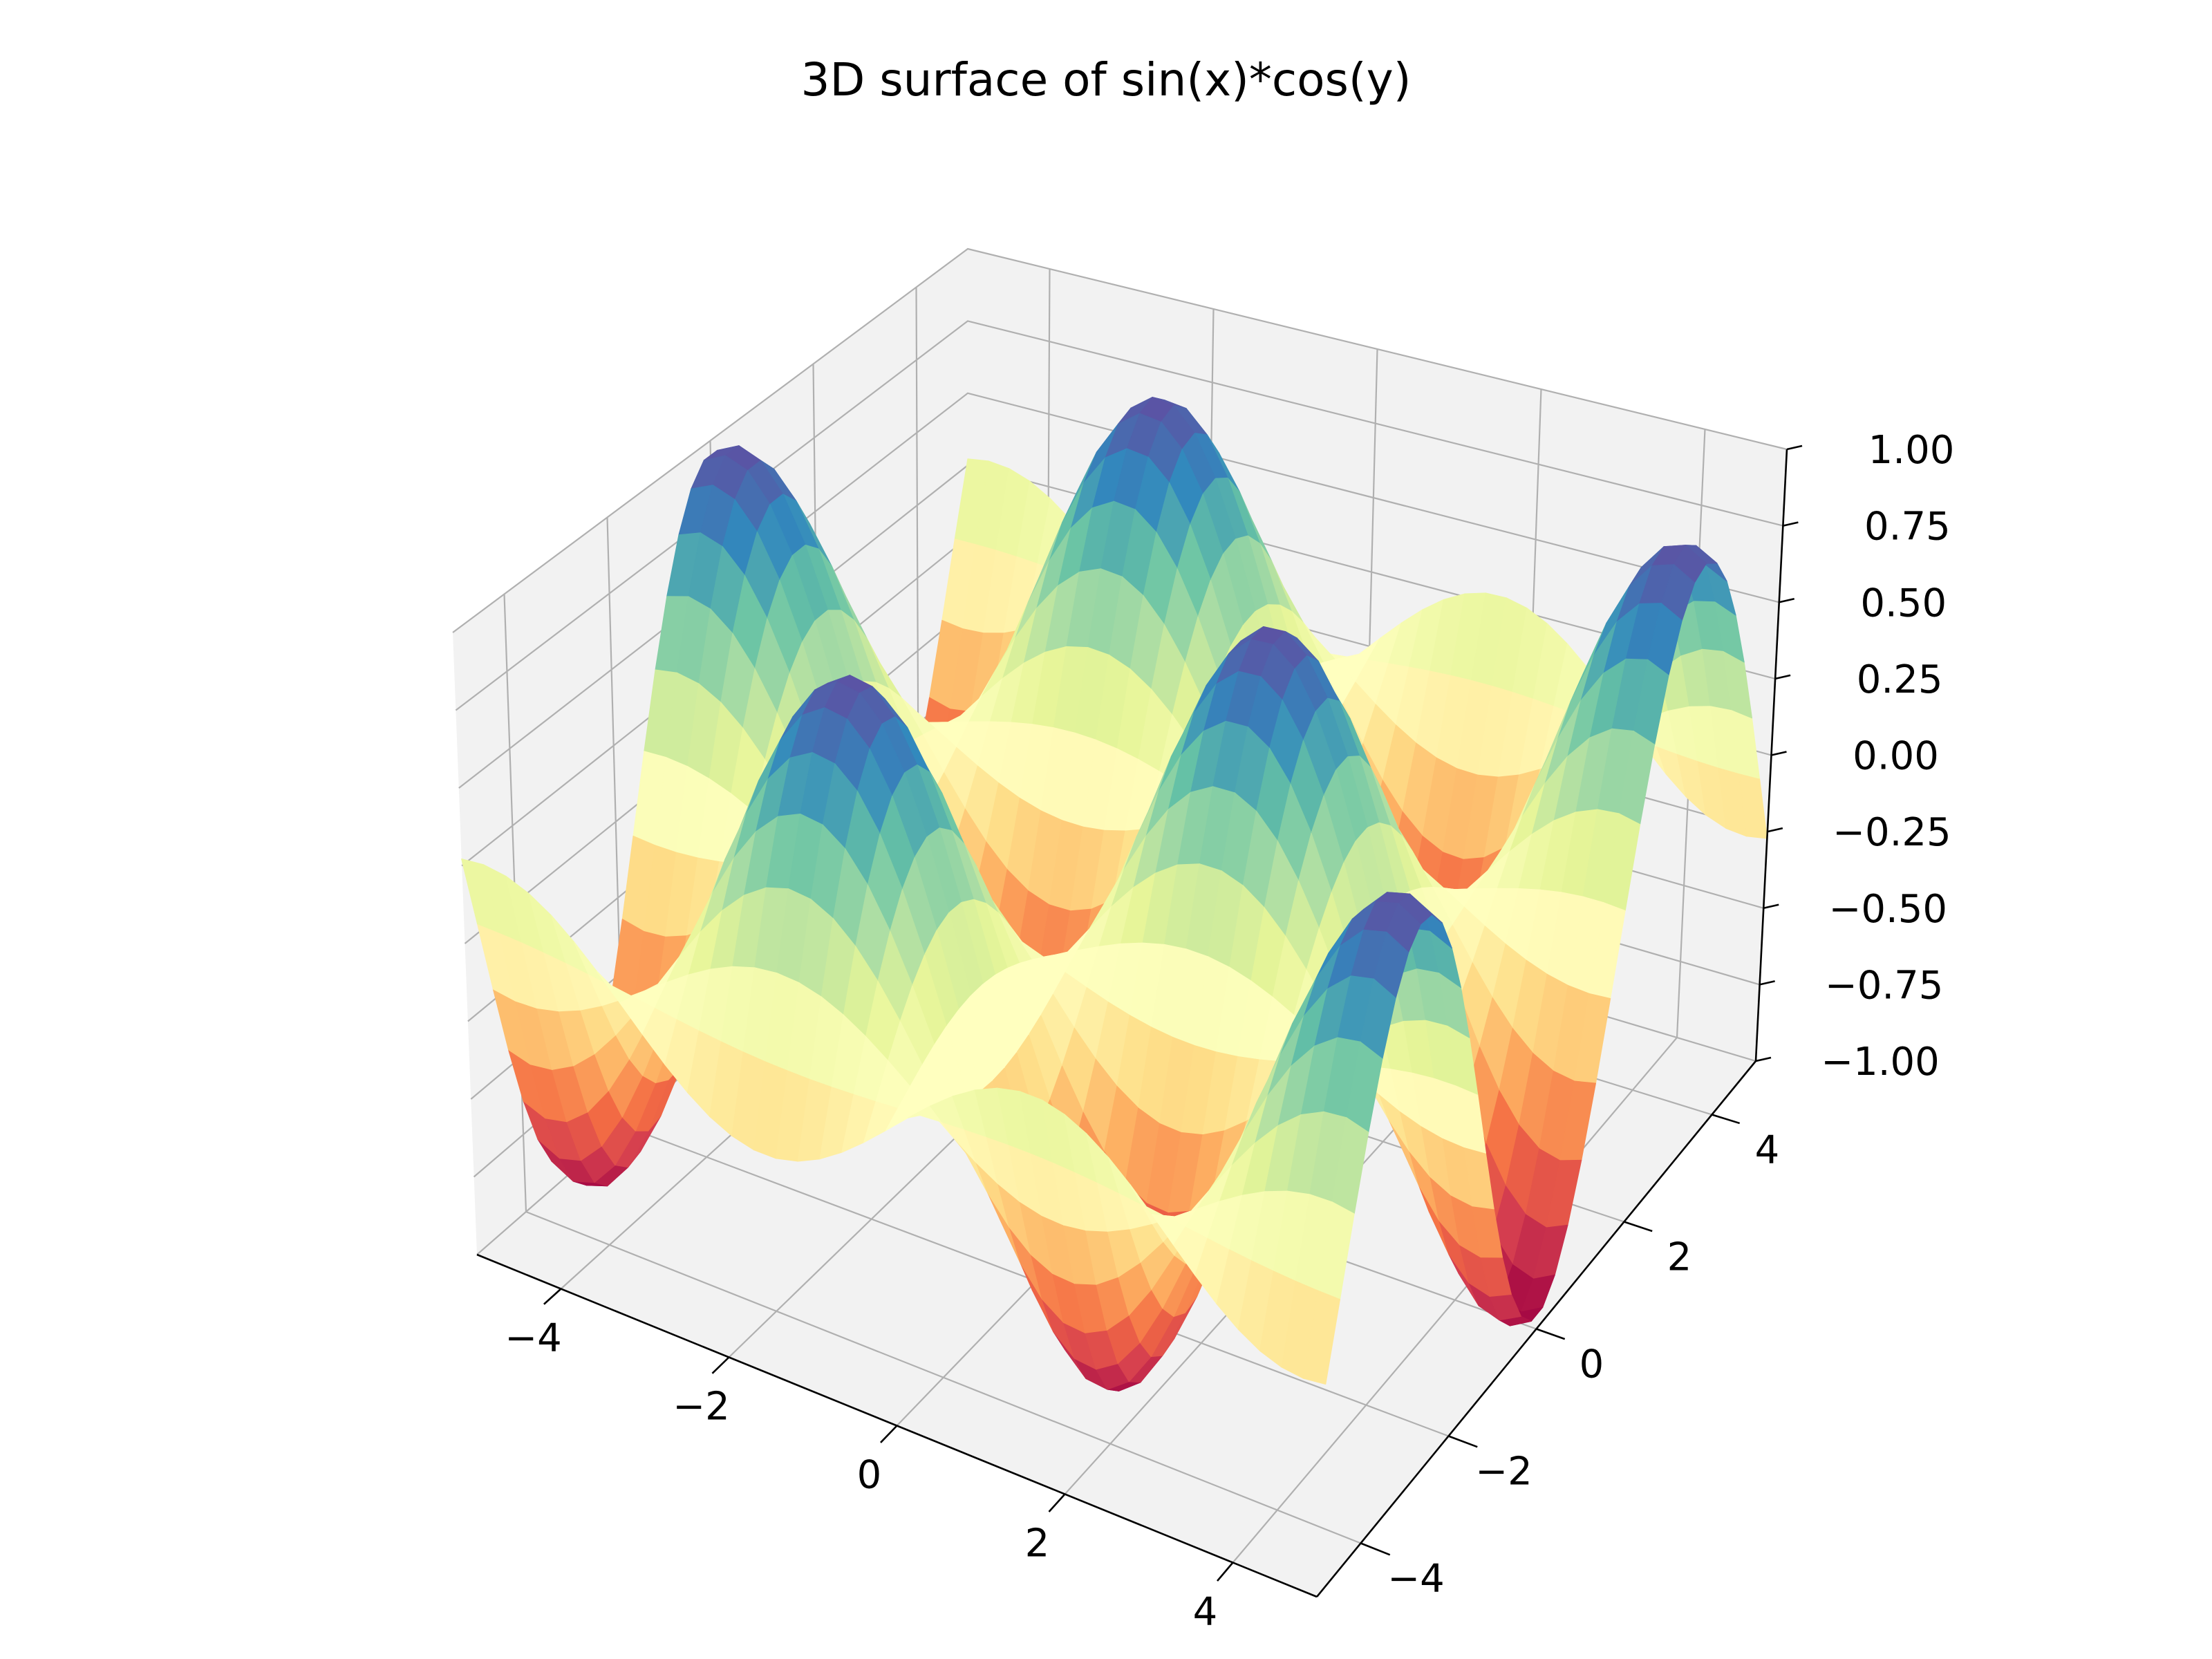 This screenshot has width=2212, height=1659. Describe the element at coordinates (1206, 1612) in the screenshot. I see `x-tick-label: 4` at that location.